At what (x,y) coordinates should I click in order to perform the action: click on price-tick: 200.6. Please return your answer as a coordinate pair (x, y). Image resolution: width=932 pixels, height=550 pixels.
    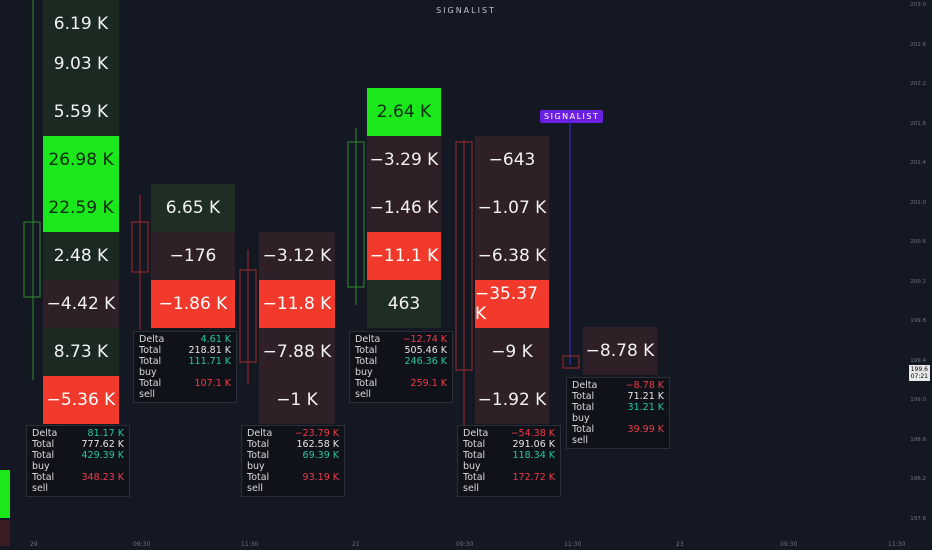
    Looking at the image, I should click on (918, 242).